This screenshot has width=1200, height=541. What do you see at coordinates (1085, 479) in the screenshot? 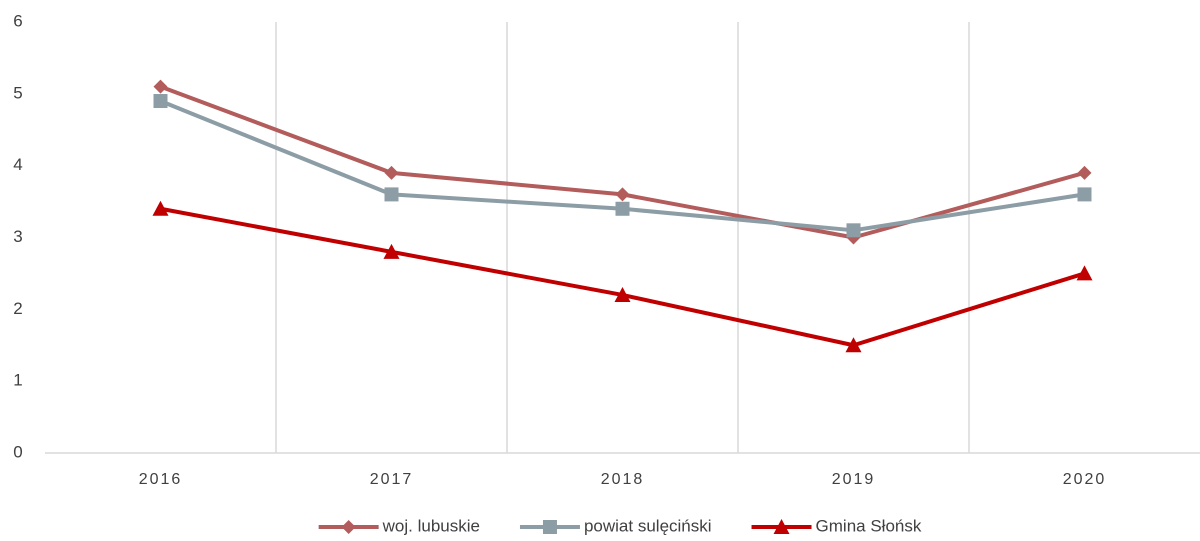
I see `x-tick-label: 2020` at bounding box center [1085, 479].